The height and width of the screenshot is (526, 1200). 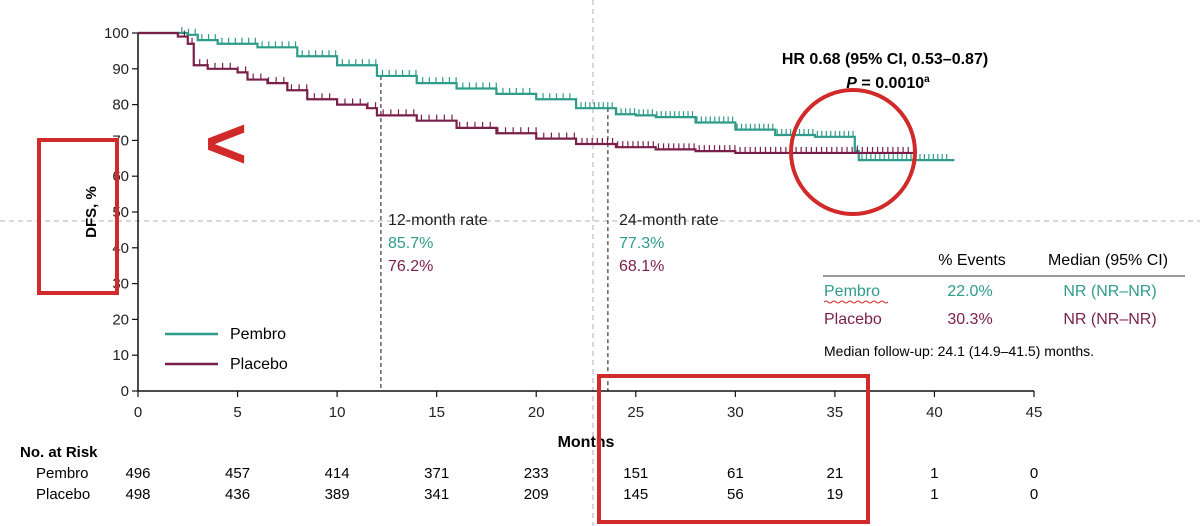 What do you see at coordinates (237, 473) in the screenshot?
I see `at-risk-value-pembro: 457` at bounding box center [237, 473].